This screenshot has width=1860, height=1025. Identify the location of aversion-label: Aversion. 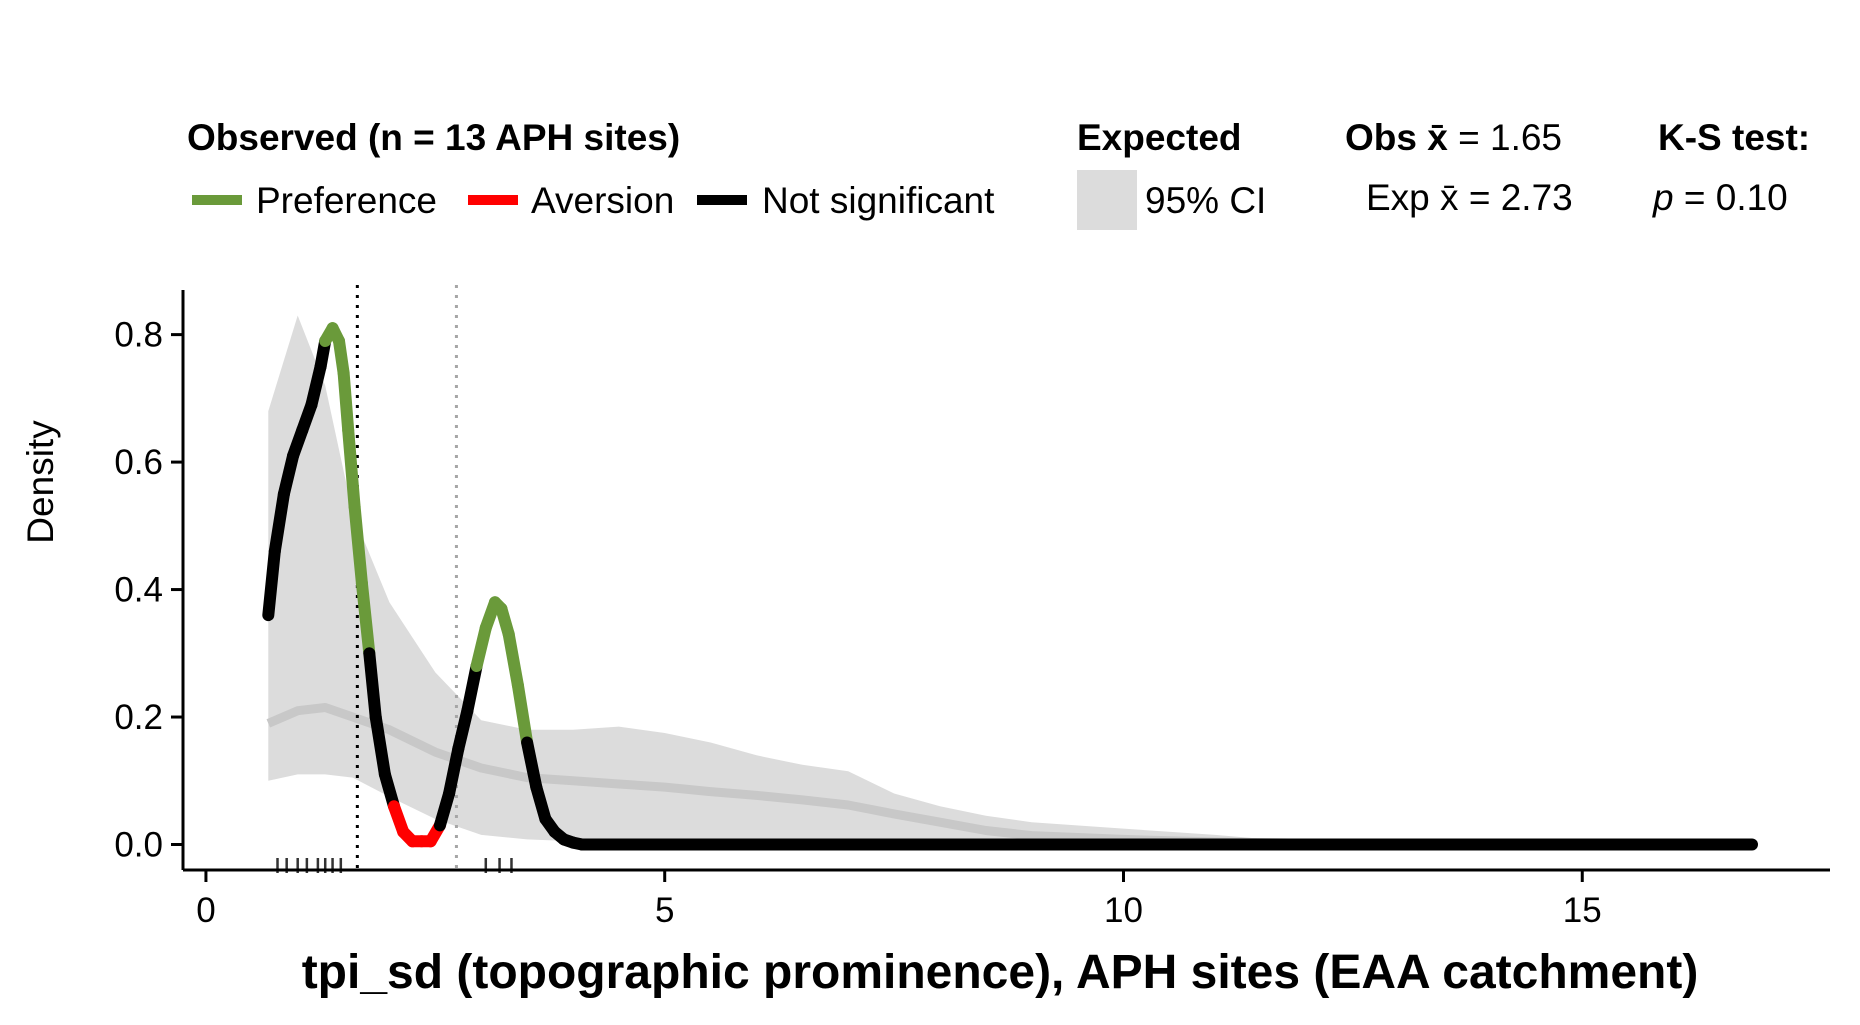
(602, 200).